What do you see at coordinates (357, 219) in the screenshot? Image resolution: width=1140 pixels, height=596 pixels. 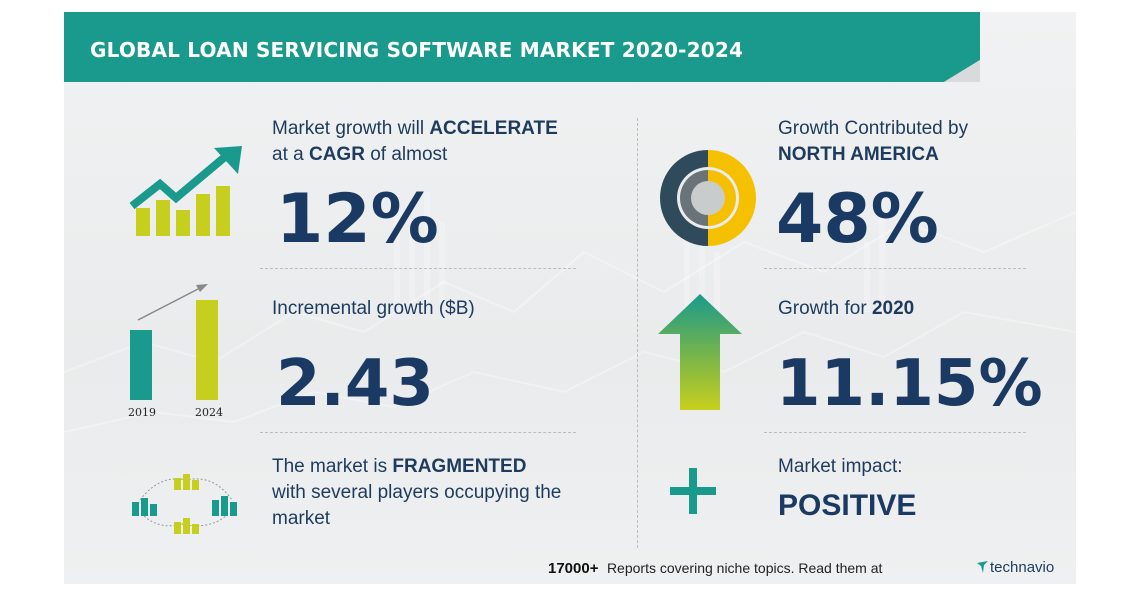 I see `cagr-value: 12%` at bounding box center [357, 219].